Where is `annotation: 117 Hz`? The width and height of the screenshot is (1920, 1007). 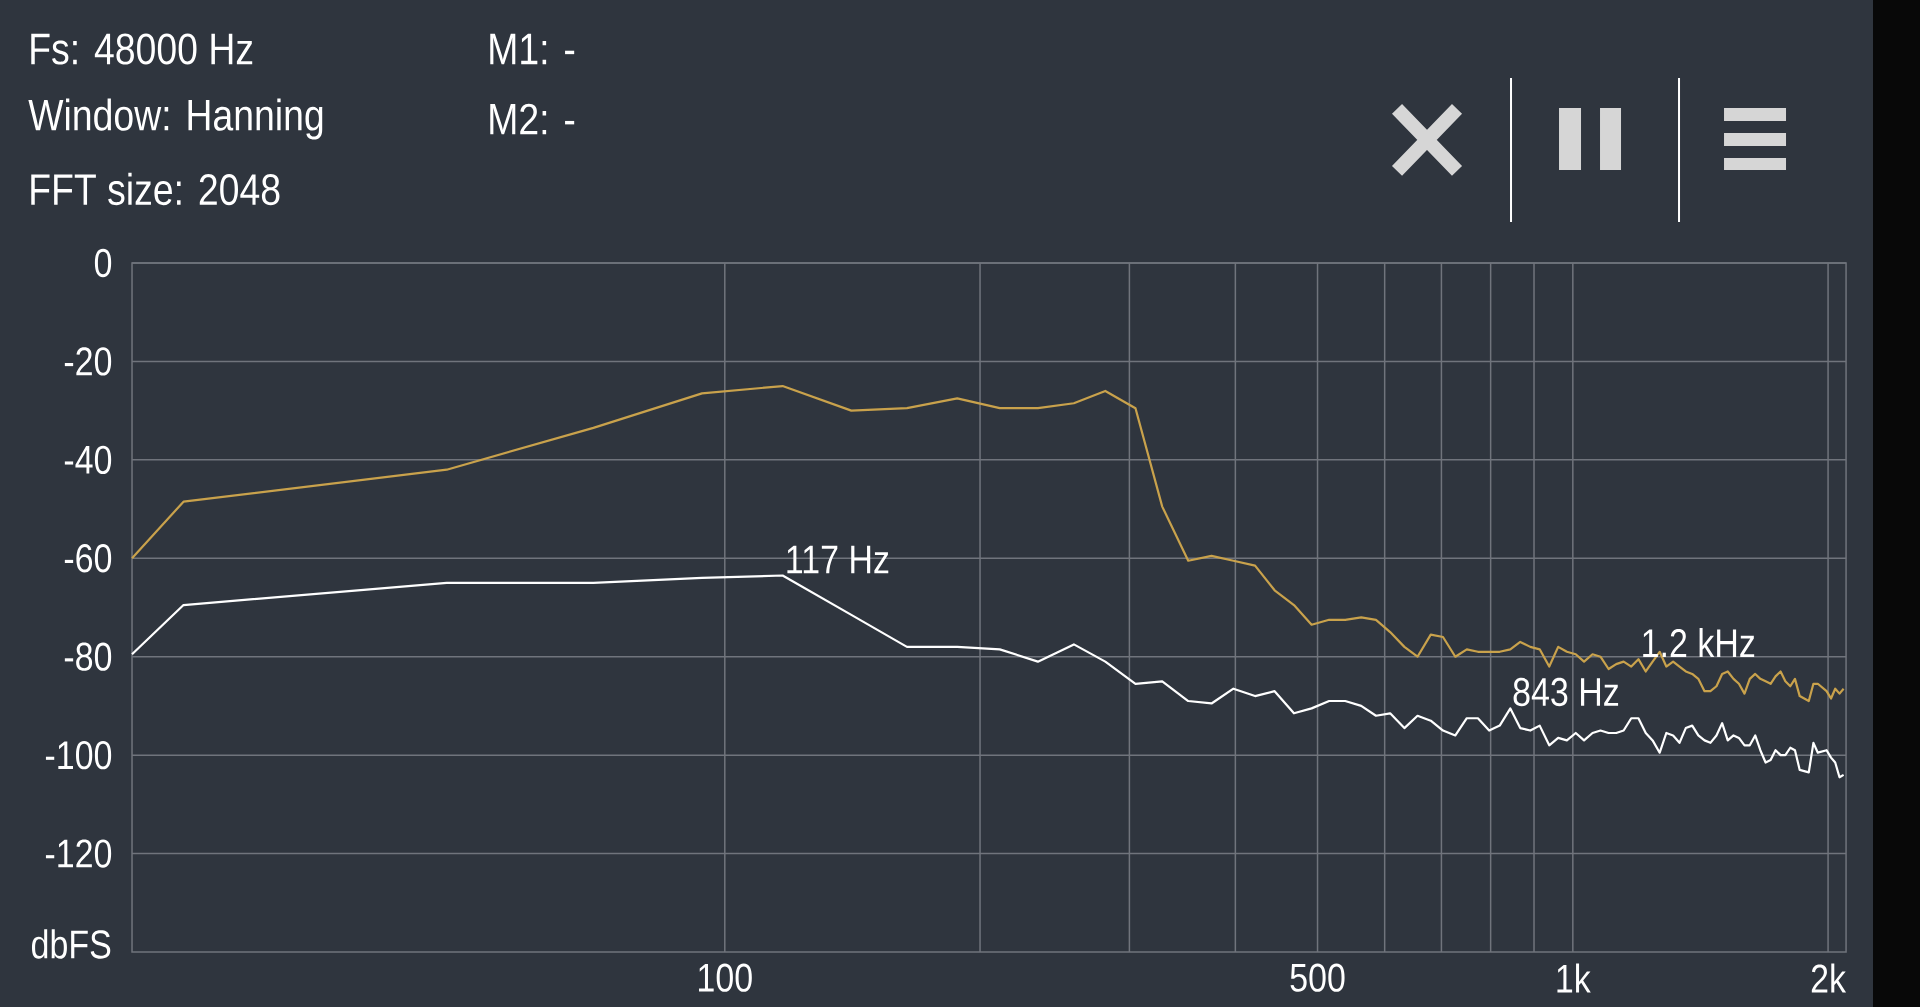 annotation: 117 Hz is located at coordinates (838, 559).